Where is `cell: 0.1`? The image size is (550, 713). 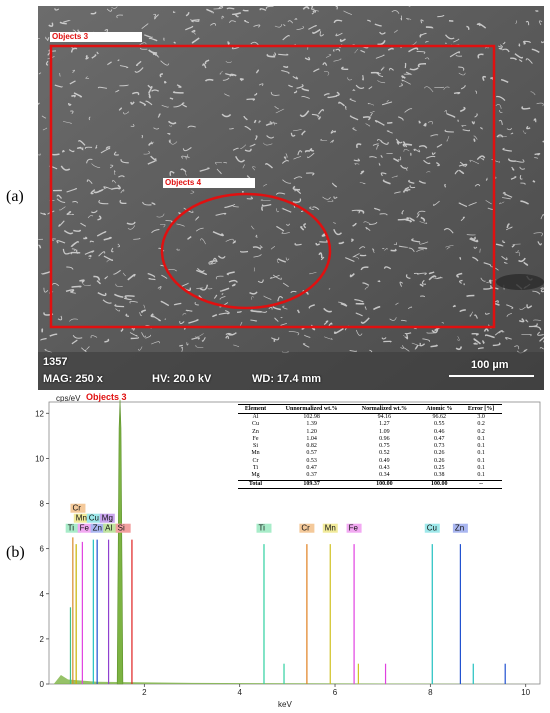 cell: 0.1 is located at coordinates (481, 446).